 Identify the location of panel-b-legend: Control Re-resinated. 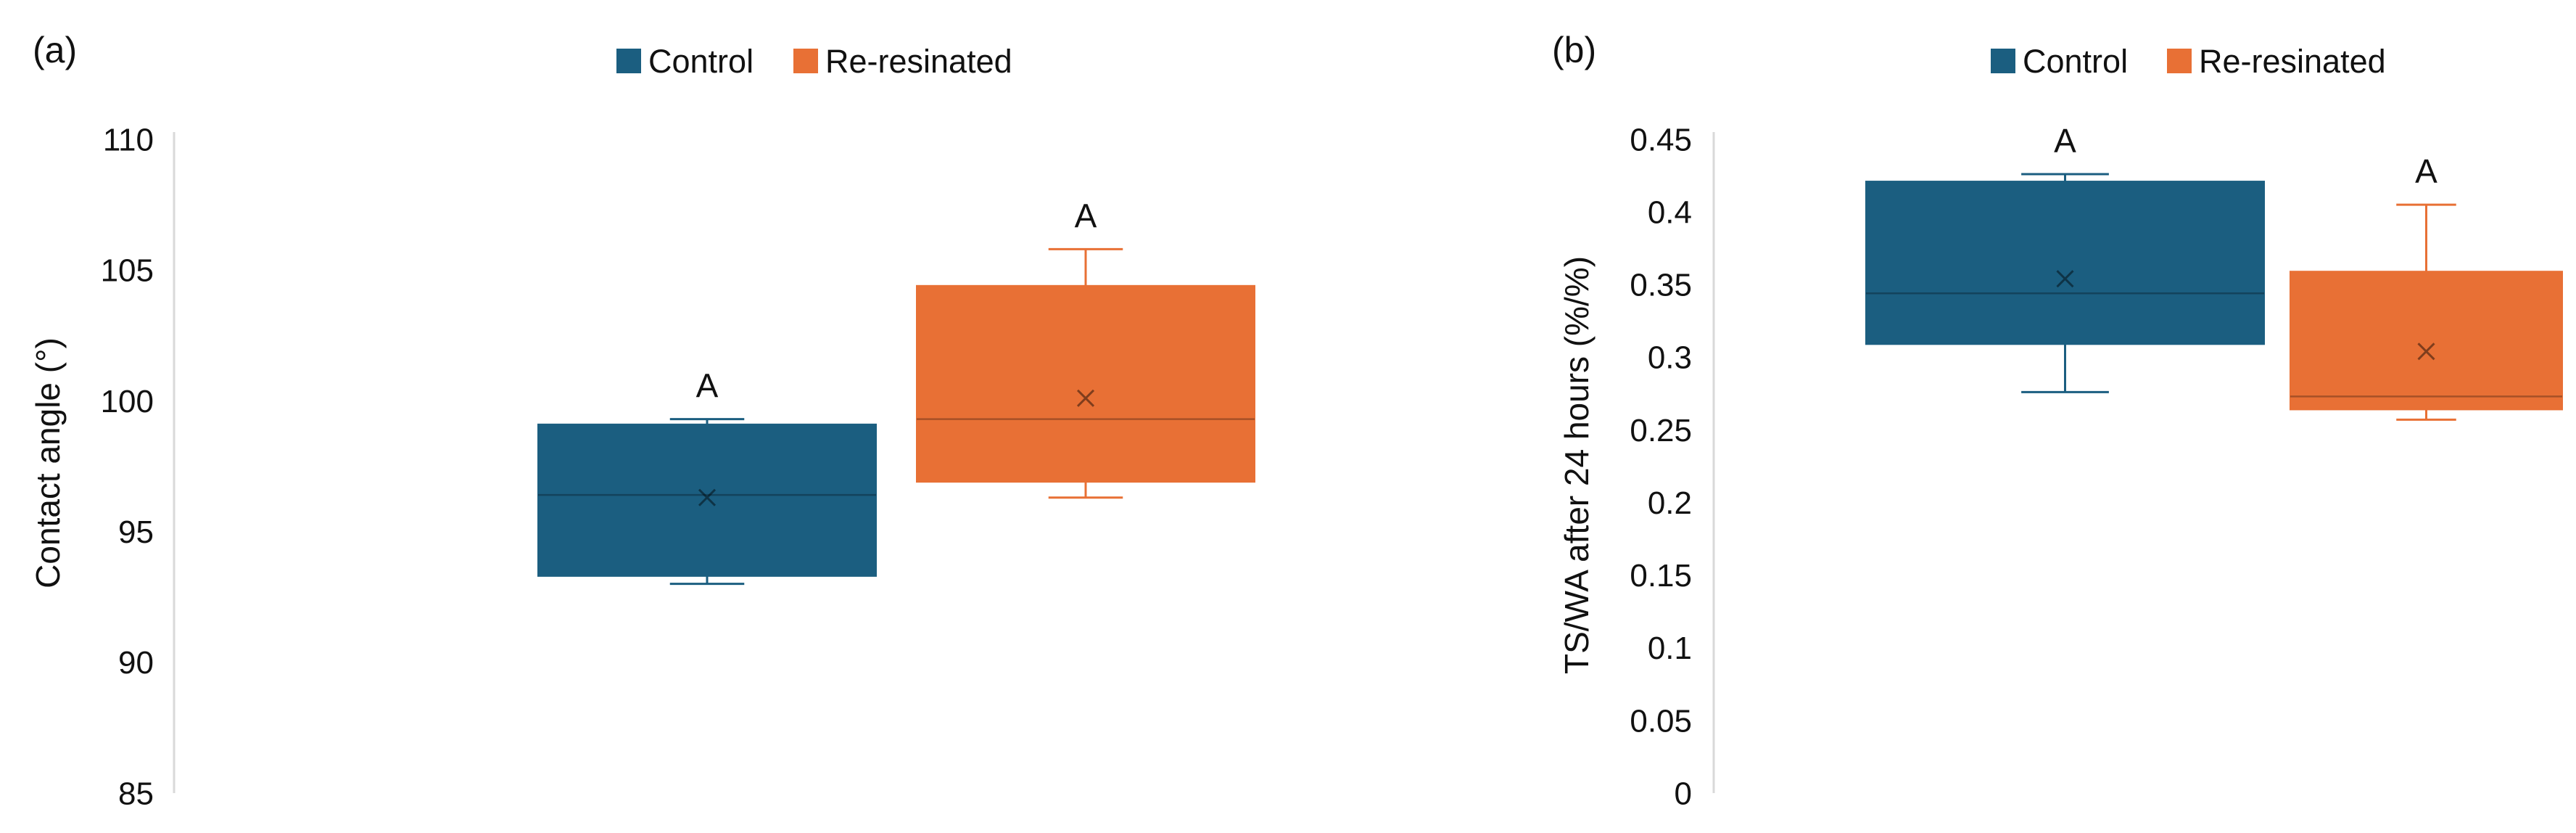
(2188, 61).